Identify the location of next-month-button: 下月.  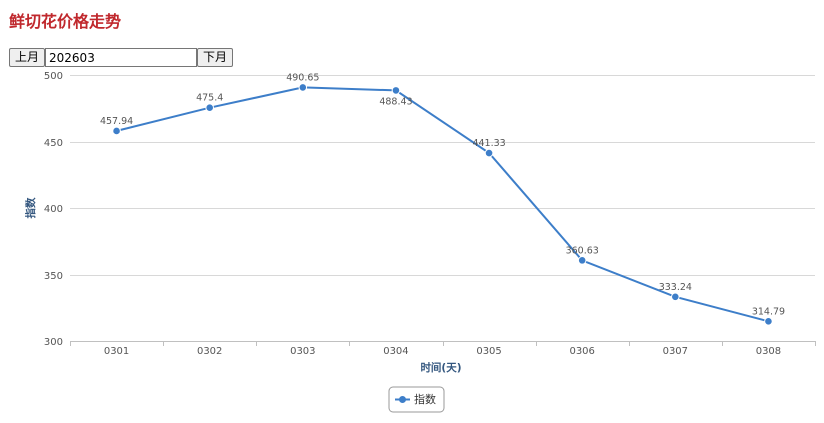
(215, 57).